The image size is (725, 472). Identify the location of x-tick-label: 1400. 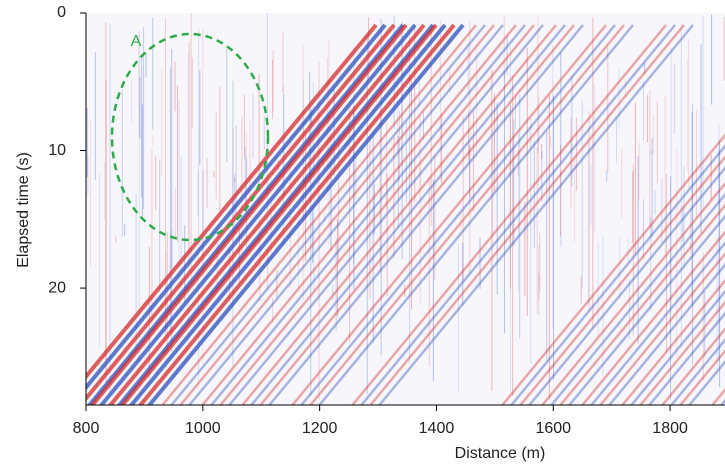
(437, 428).